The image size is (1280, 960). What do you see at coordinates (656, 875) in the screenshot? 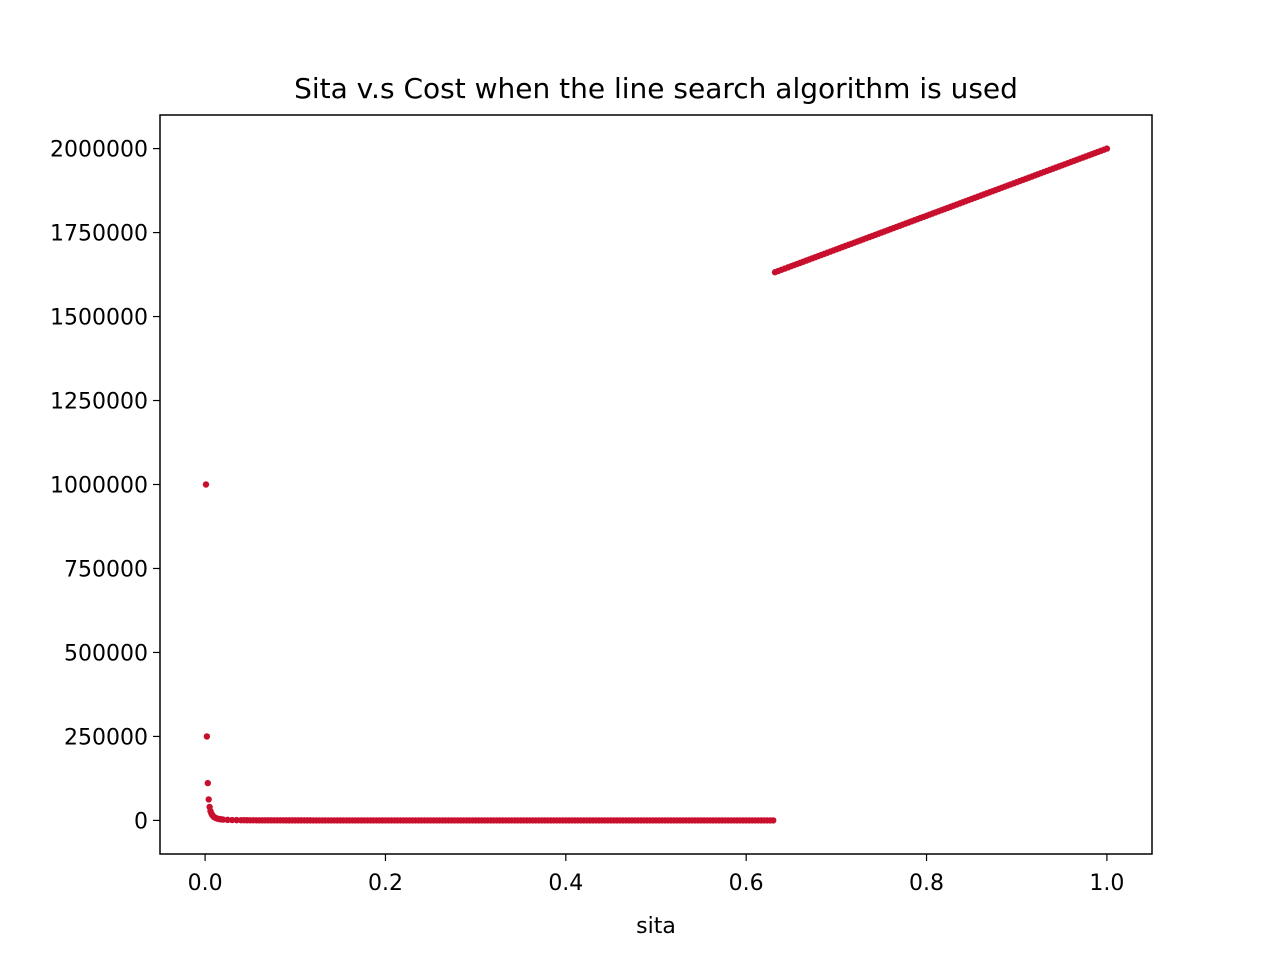
I see `x-axis-ticks: 0.0 0.2 0.4 0.6 0.8 1.0` at bounding box center [656, 875].